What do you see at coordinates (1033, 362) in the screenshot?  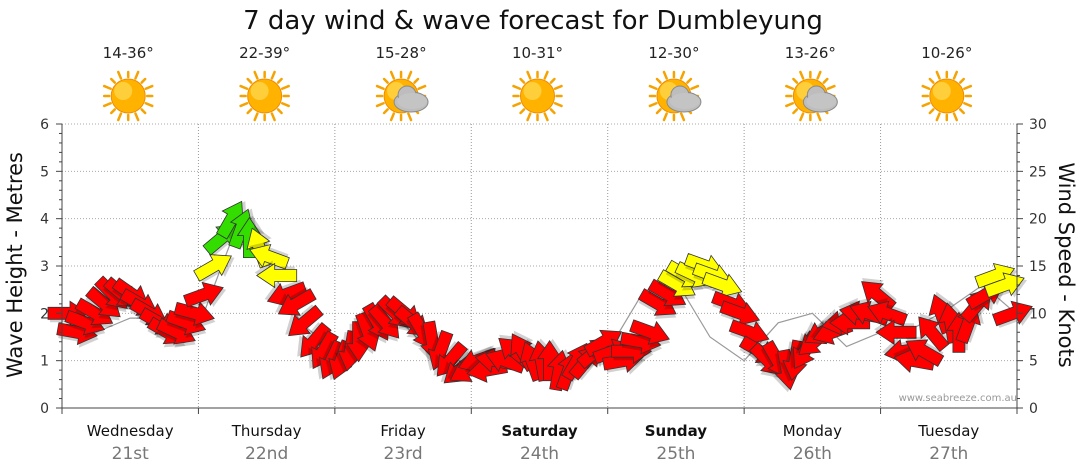 I see `right-tick-label: 5` at bounding box center [1033, 362].